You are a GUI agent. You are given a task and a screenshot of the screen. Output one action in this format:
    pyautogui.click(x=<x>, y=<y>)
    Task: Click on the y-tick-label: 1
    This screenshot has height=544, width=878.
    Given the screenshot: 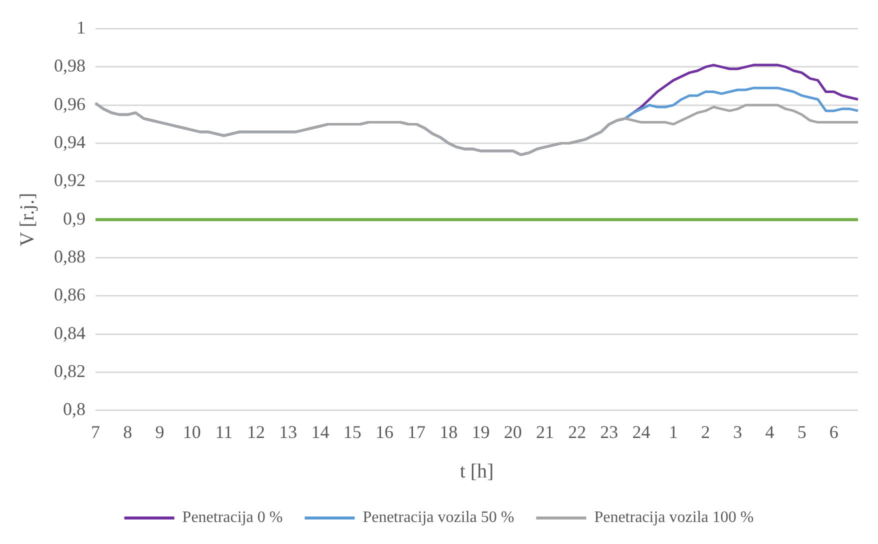 What is the action you would take?
    pyautogui.click(x=81, y=28)
    